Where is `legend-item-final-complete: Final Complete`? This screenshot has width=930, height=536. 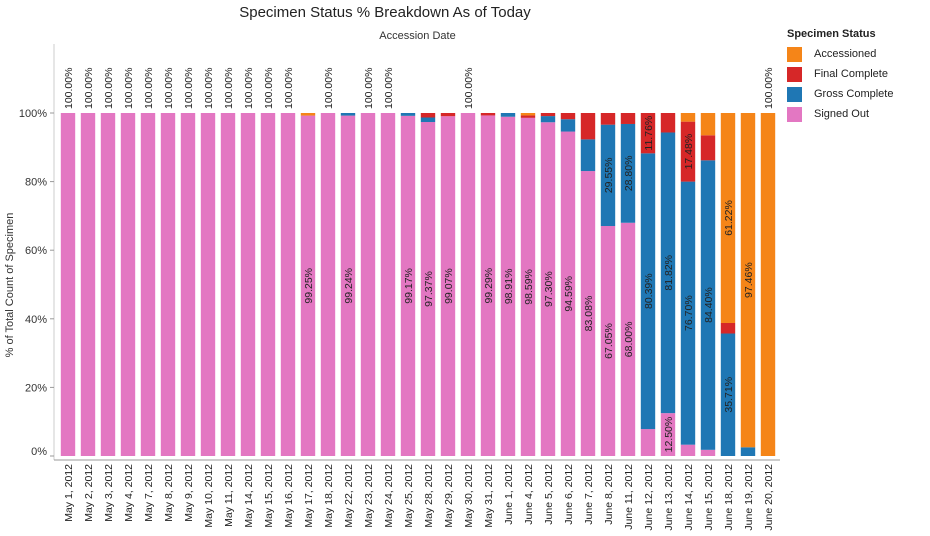 legend-item-final-complete: Final Complete is located at coordinates (840, 74).